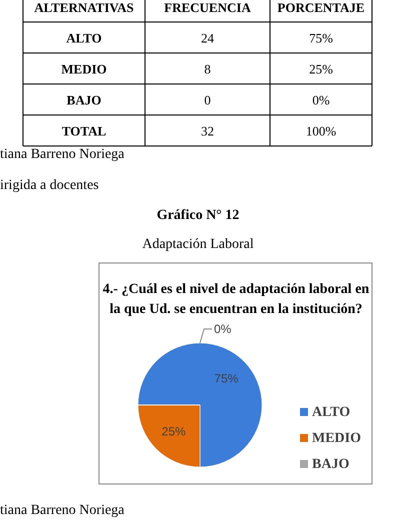  What do you see at coordinates (200, 405) in the screenshot?
I see `pie-slice` at bounding box center [200, 405].